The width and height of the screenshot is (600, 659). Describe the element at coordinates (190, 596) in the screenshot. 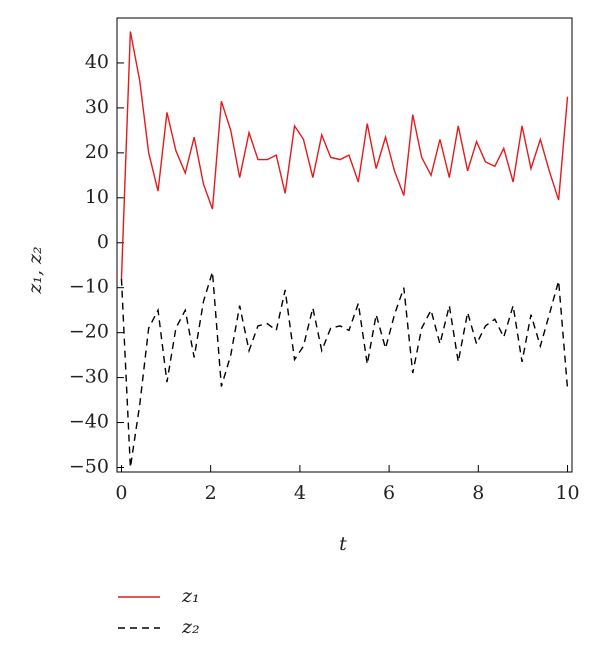

I see `legend-label: z₁` at that location.